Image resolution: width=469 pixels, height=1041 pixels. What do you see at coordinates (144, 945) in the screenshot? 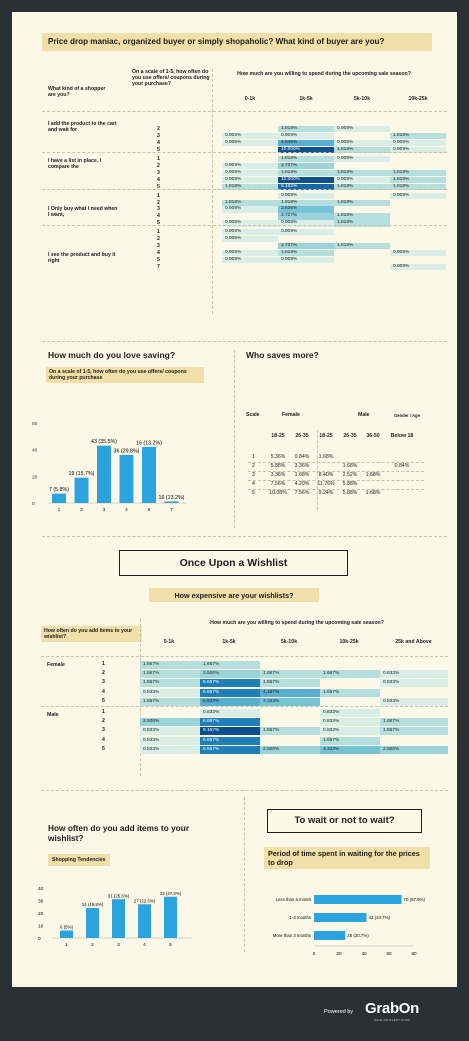
I see `chart2-category-label: 4` at bounding box center [144, 945].